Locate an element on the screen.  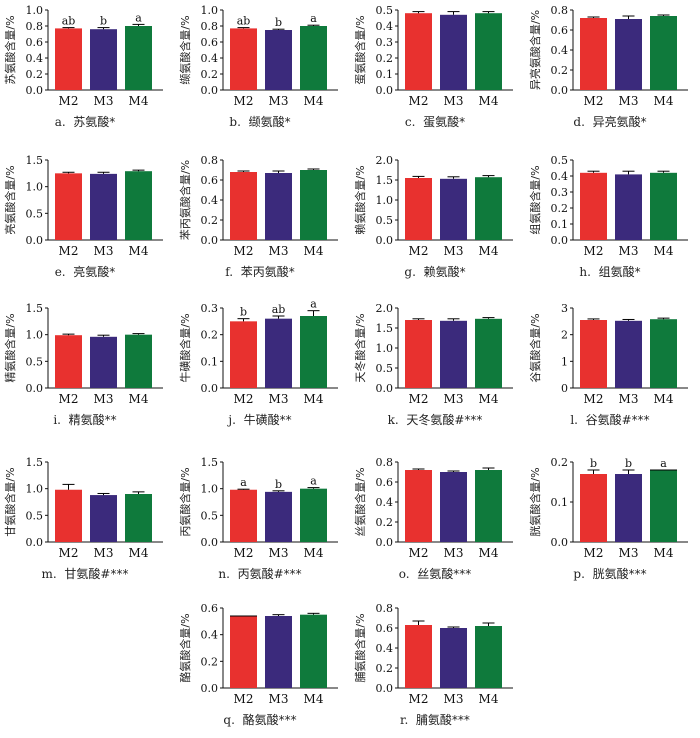
panel-letter: g. is located at coordinates (410, 272).